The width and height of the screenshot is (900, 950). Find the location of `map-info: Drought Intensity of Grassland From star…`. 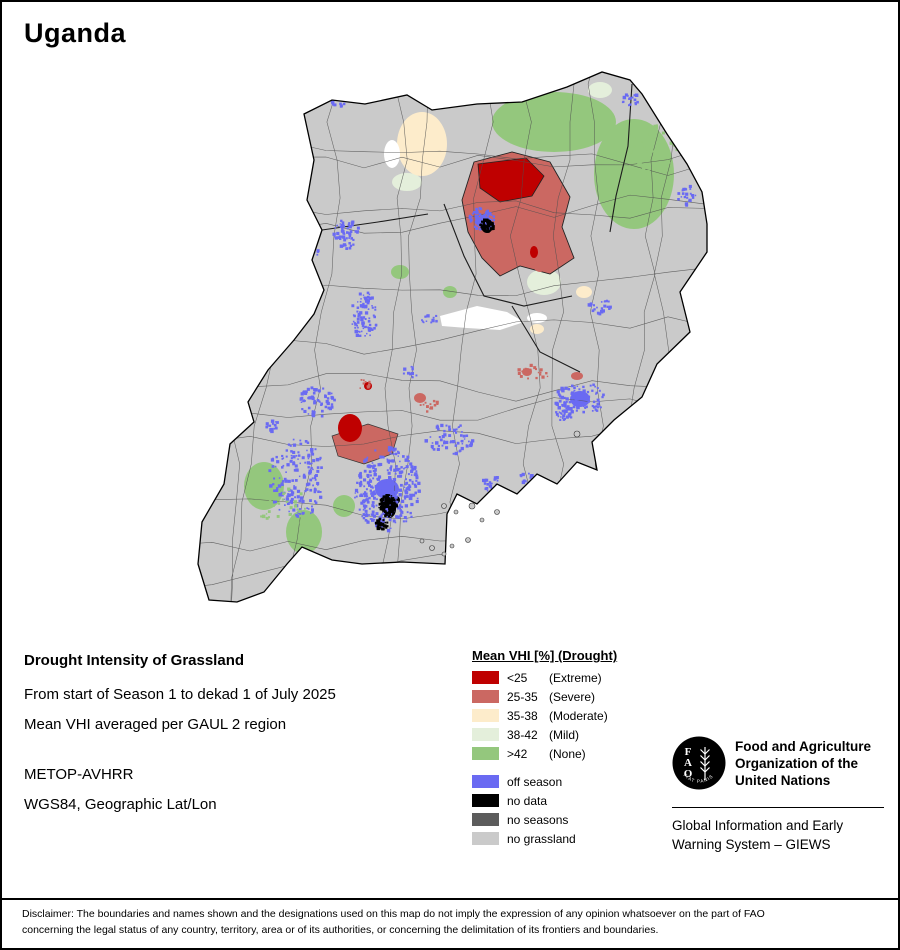

map-info: Drought Intensity of Grassland From star… is located at coordinates (180, 739).